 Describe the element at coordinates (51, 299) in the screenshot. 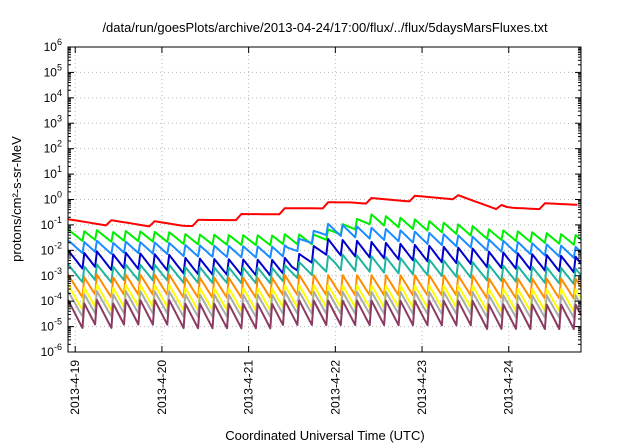

I see `y-tick-label: 10⁻⁴` at that location.